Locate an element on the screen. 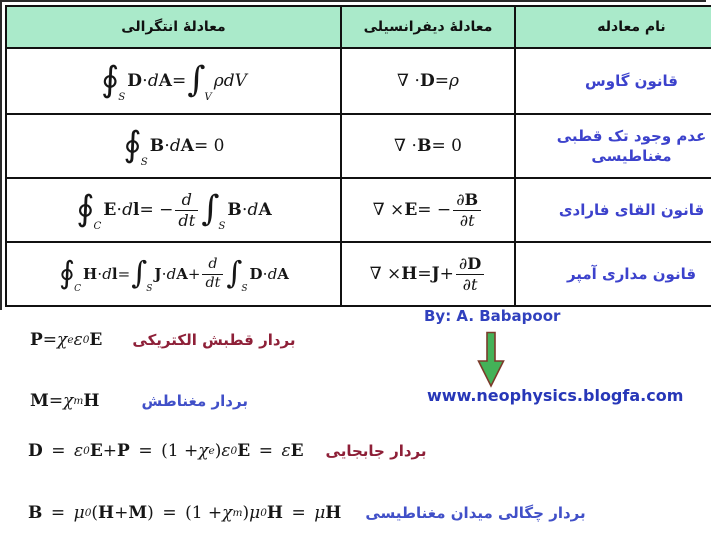 The image size is (711, 542). ampere-law-name: قانون مداری آمپر is located at coordinates (612, 274).